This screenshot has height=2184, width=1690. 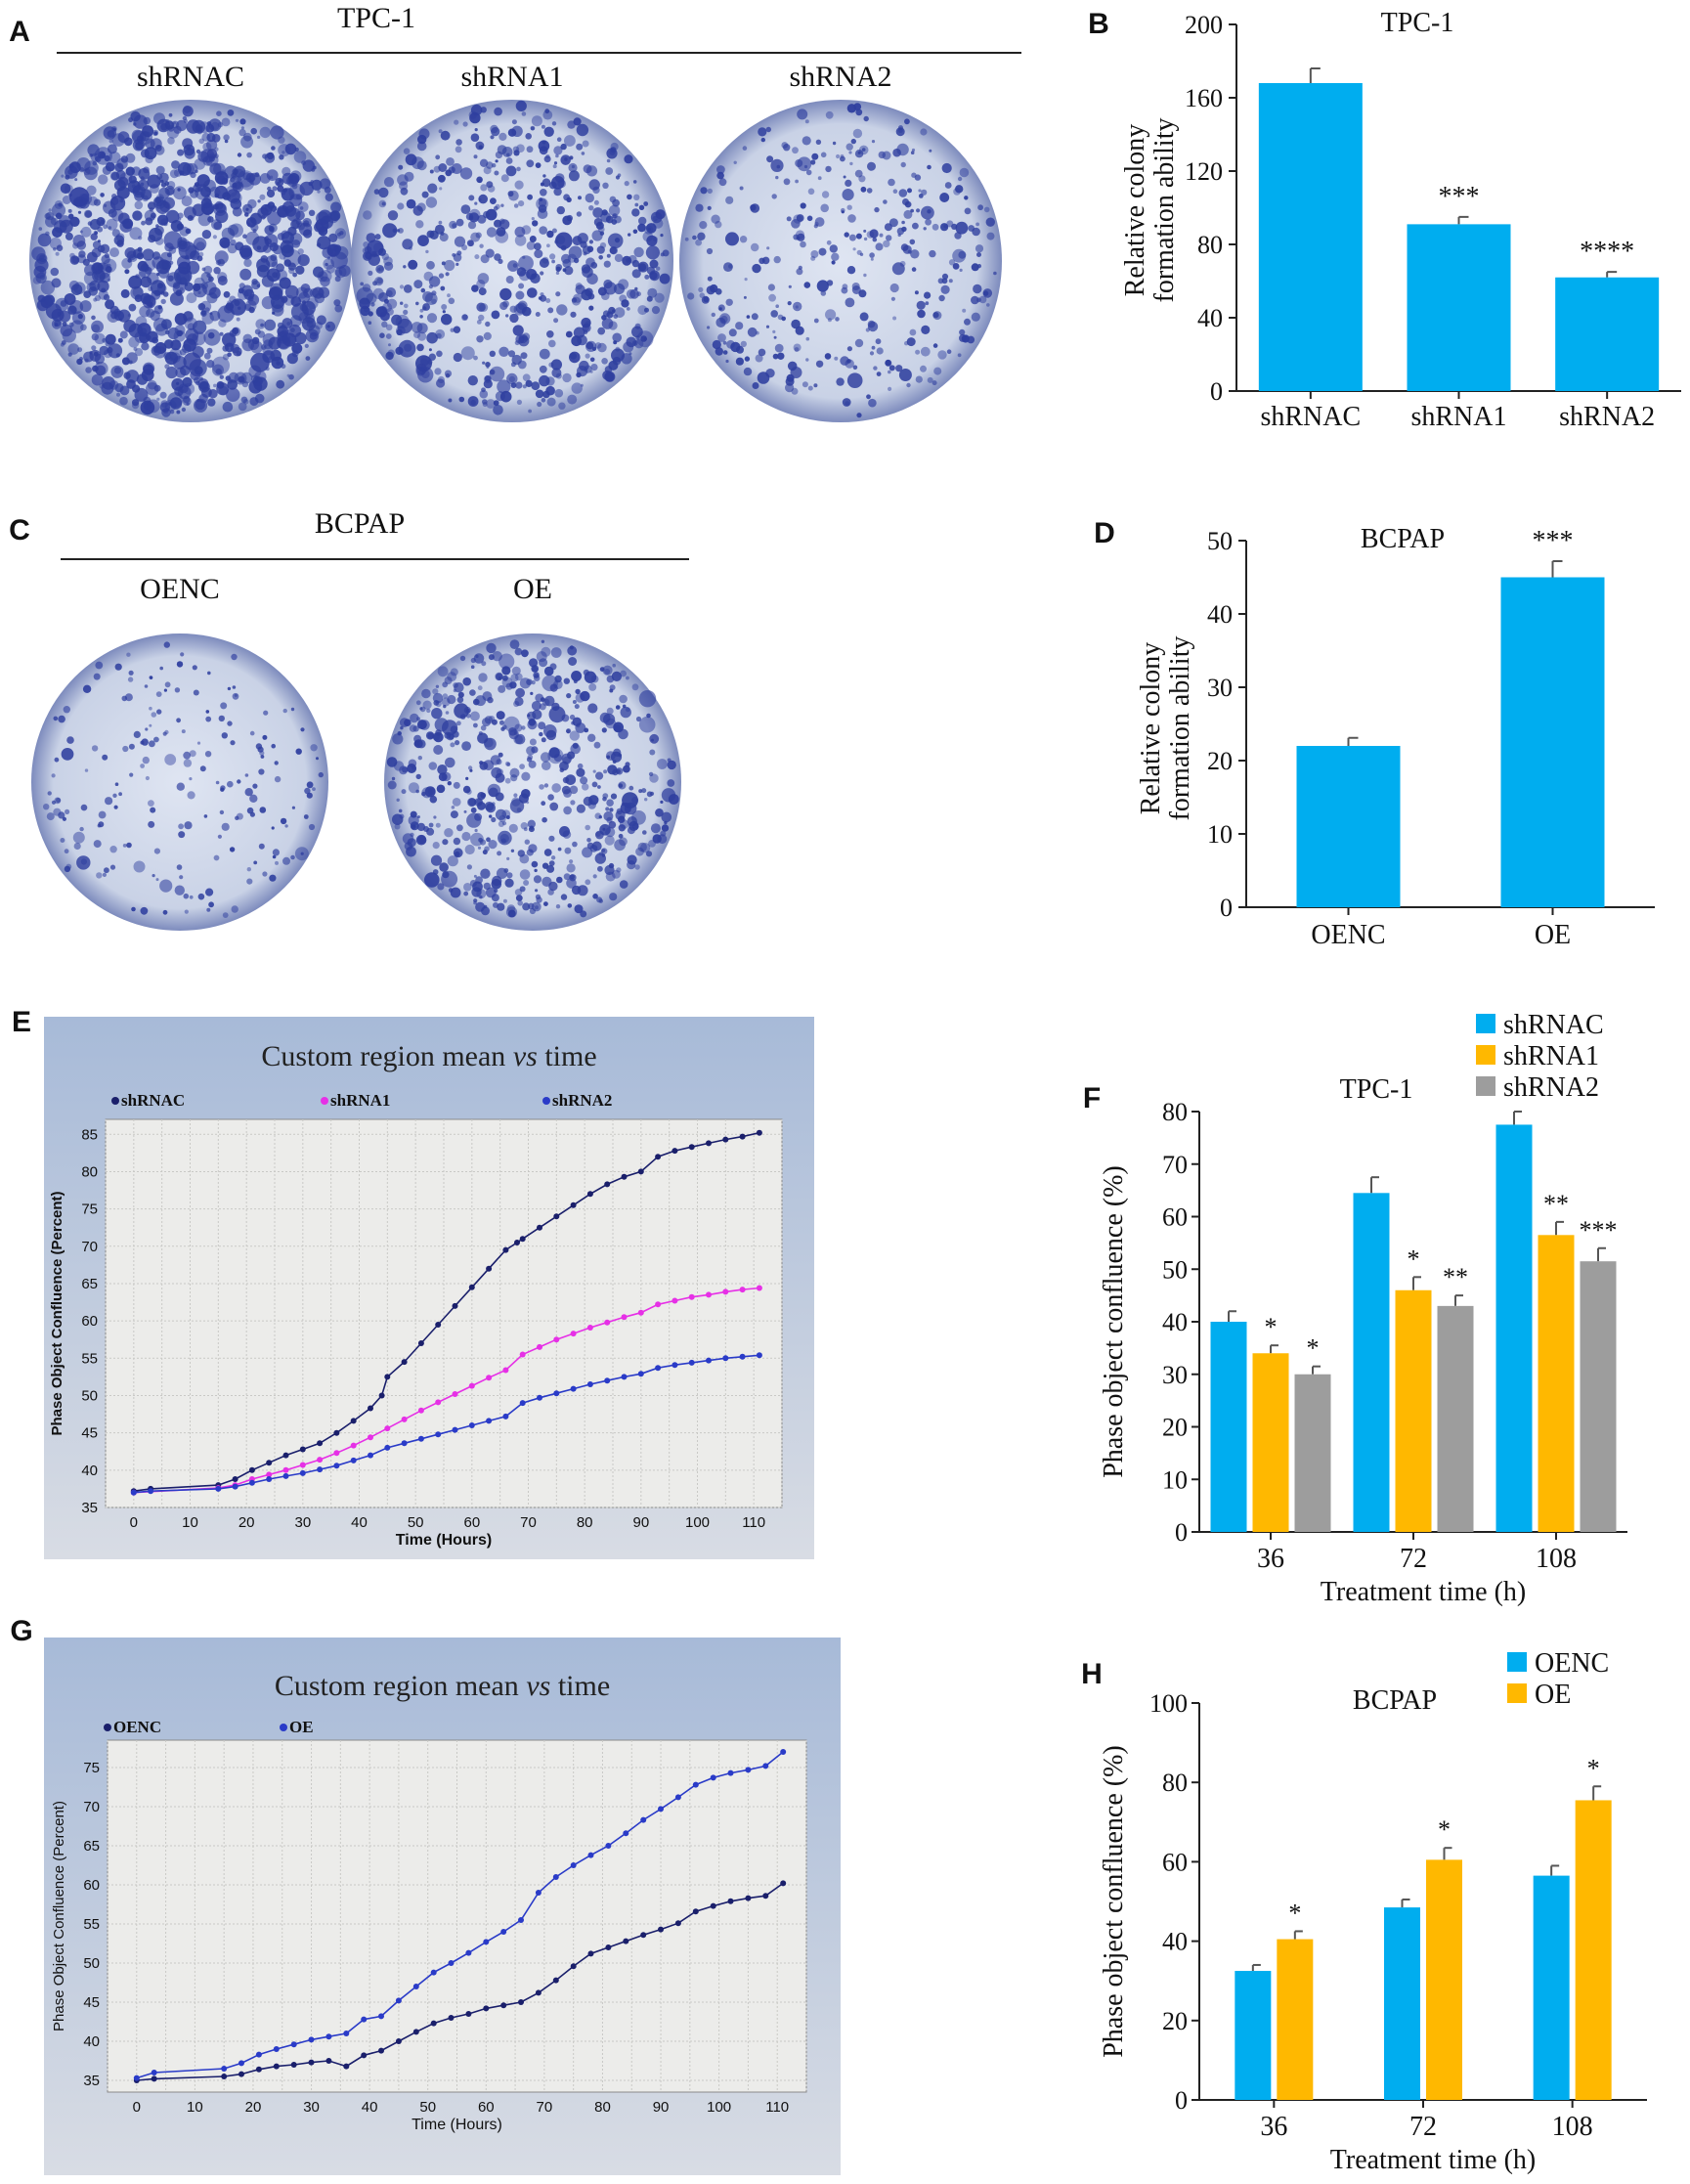 I want to click on x-tick-label: 50, so click(x=427, y=2107).